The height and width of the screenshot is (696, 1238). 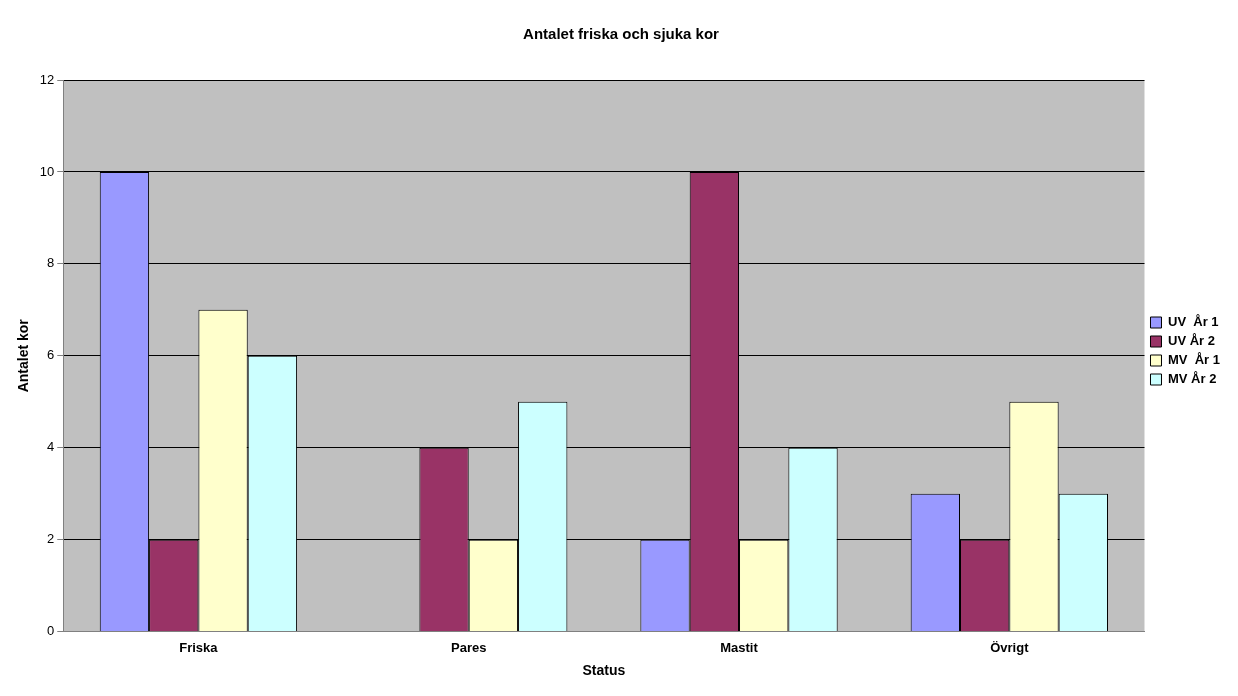 What do you see at coordinates (47, 79) in the screenshot?
I see `y-tick-label: 12` at bounding box center [47, 79].